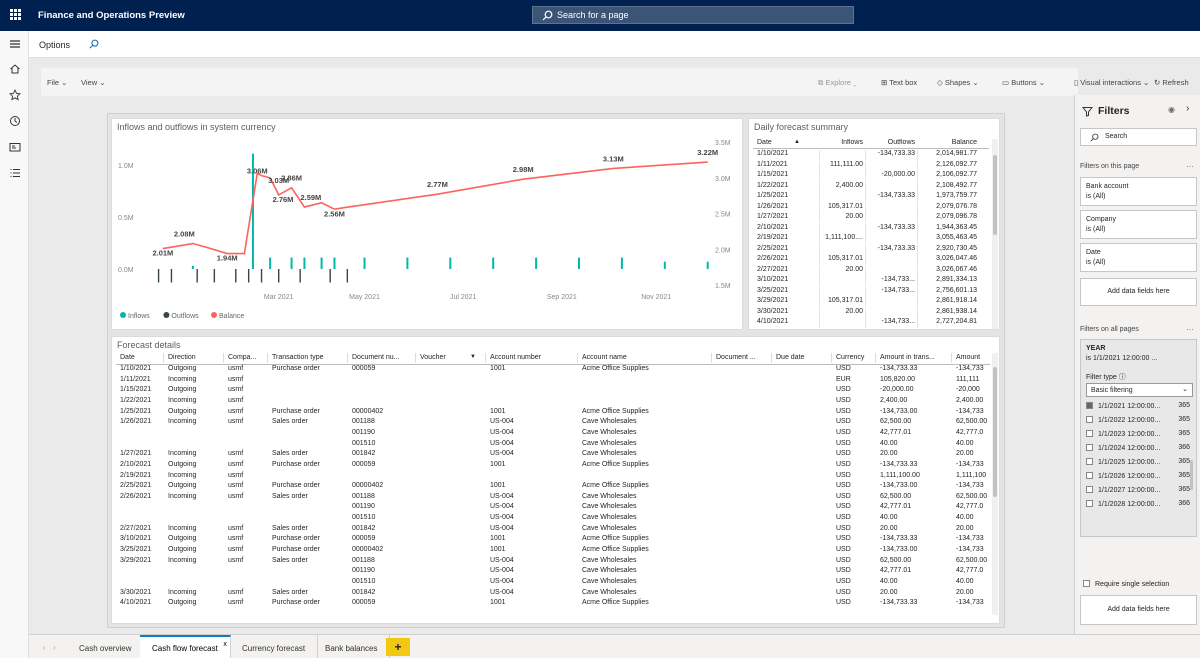  I want to click on forecast-column-header: Due date, so click(790, 357).